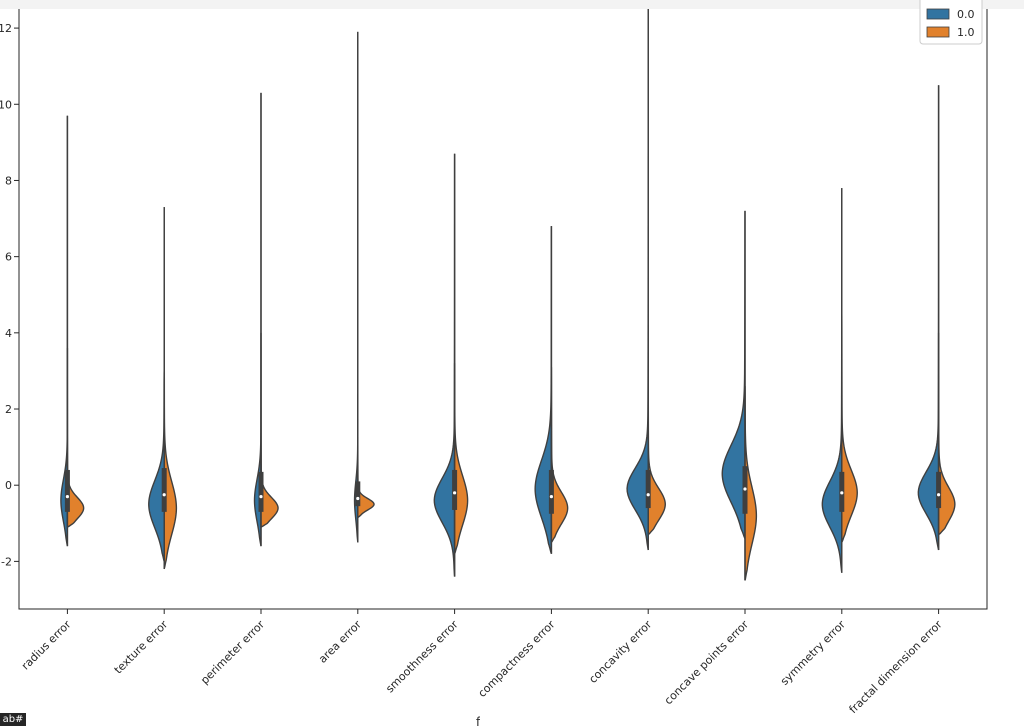  I want to click on legend-entry-label: 1.0, so click(966, 32).